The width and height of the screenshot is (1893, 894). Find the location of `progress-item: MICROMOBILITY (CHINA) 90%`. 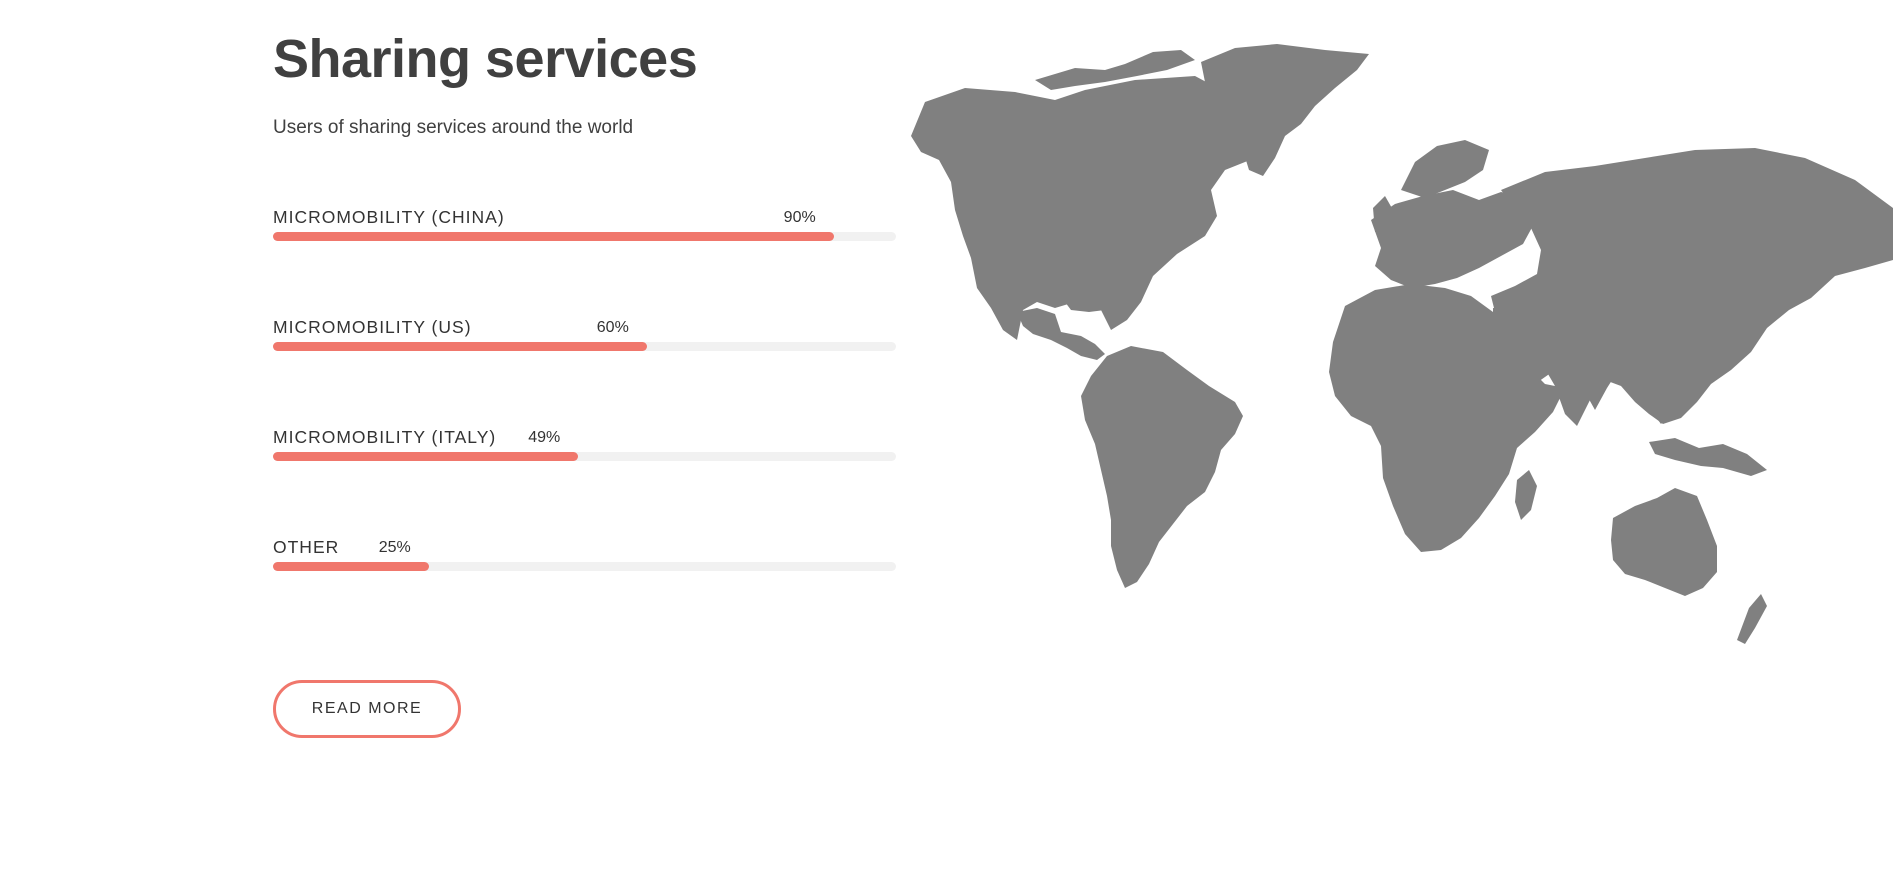

progress-item: MICROMOBILITY (CHINA) 90% is located at coordinates (584, 261).